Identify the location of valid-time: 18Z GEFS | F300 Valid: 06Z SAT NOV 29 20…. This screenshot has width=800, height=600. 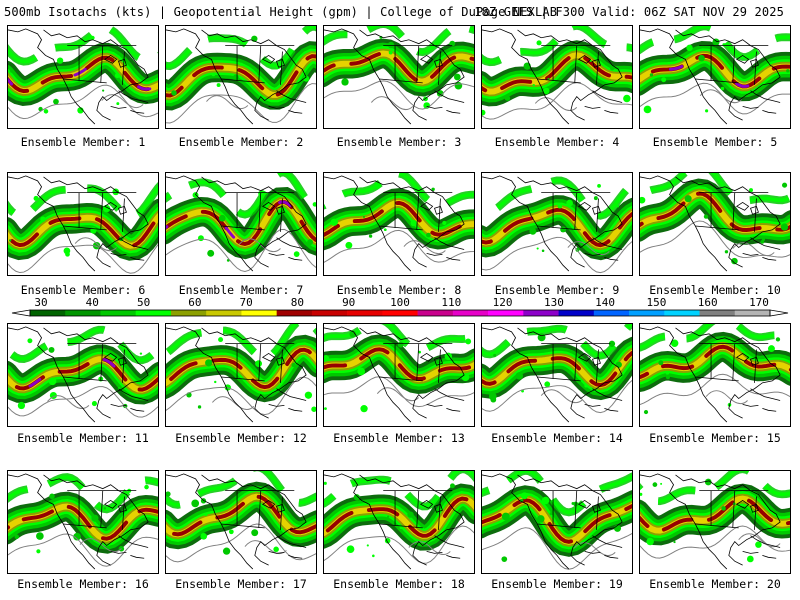
(629, 12).